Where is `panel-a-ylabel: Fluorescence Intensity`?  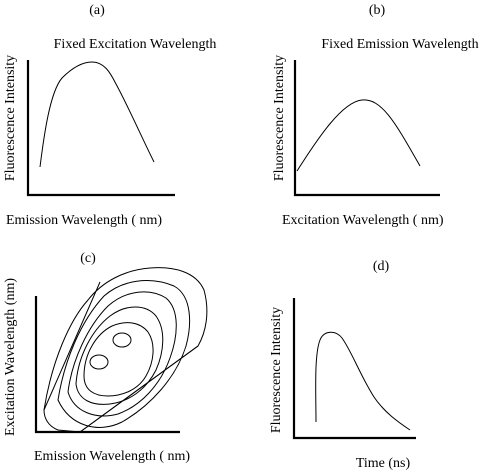
panel-a-ylabel: Fluorescence Intensity is located at coordinates (10, 118).